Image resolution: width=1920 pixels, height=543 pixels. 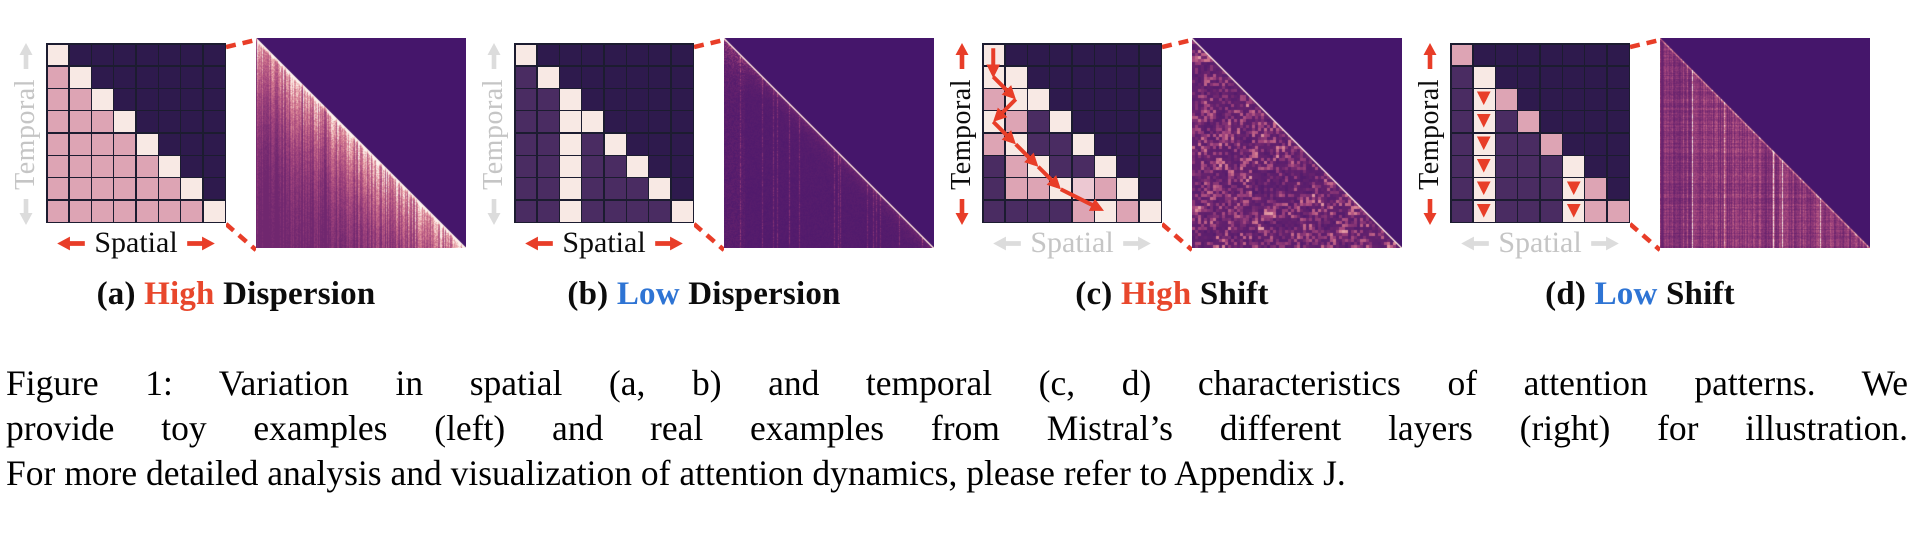 What do you see at coordinates (299, 294) in the screenshot?
I see `caption-rest: Dispersion` at bounding box center [299, 294].